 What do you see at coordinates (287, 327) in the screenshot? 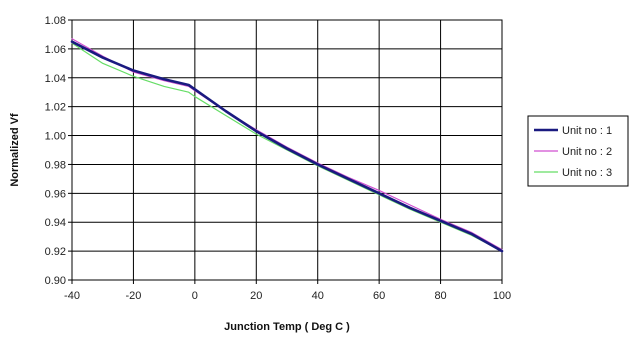
I see `x-axis-title: Junction Temp ( Deg C )` at bounding box center [287, 327].